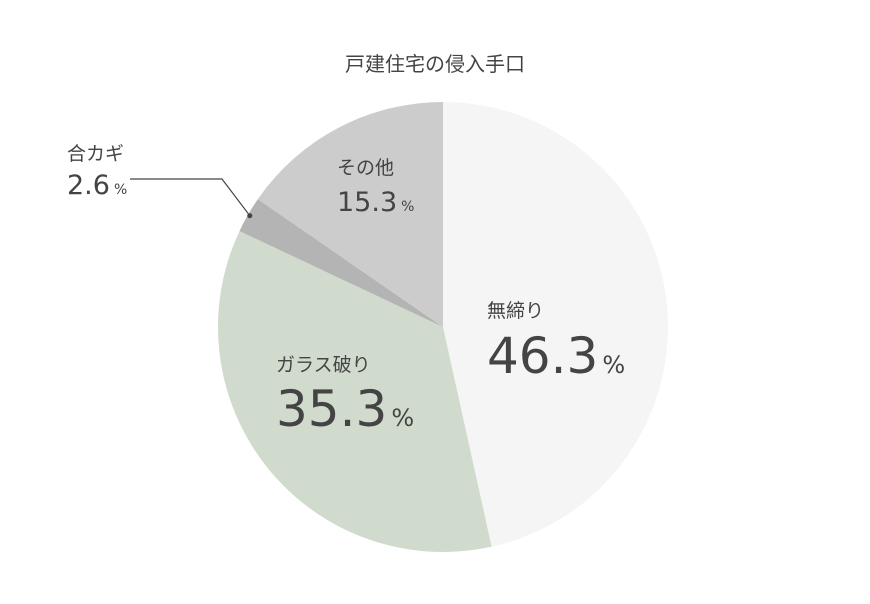 The width and height of the screenshot is (870, 604). What do you see at coordinates (323, 365) in the screenshot?
I see `label-glass-break: ガラス破り` at bounding box center [323, 365].